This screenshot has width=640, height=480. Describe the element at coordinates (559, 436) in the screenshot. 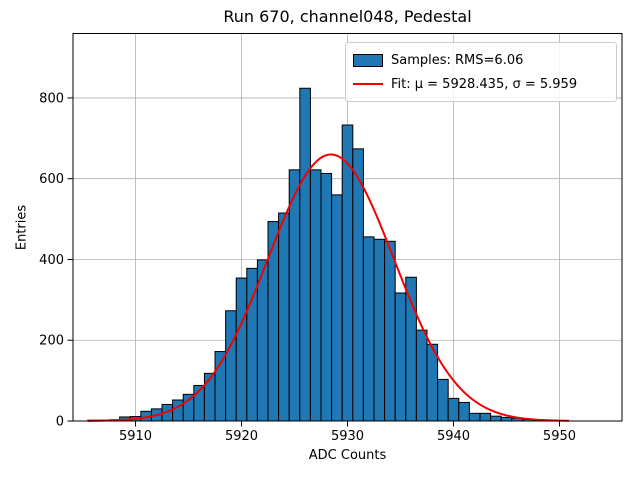

I see `x-tick-label: 5950` at that location.